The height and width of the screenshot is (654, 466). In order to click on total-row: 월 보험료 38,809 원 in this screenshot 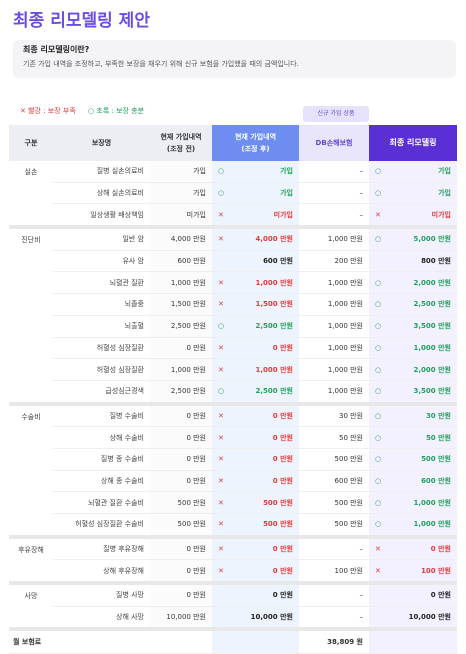, I will do `click(233, 640)`.